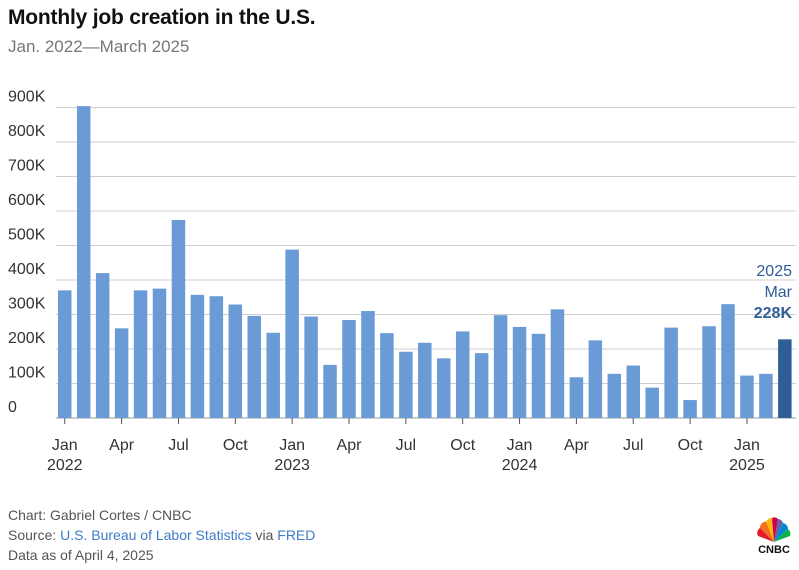  What do you see at coordinates (81, 555) in the screenshot?
I see `data-date: Data as of April 4, 2025` at bounding box center [81, 555].